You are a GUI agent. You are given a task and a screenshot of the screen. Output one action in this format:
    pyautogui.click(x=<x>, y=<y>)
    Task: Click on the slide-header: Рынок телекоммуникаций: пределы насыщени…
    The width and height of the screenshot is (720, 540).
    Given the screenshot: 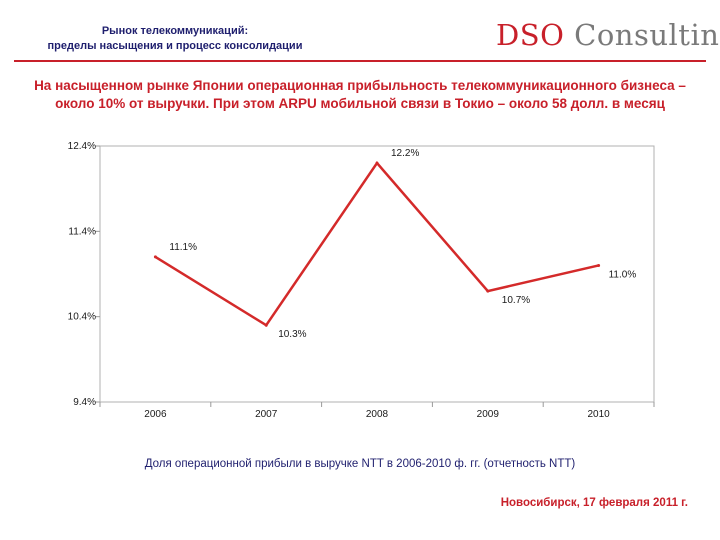 What is the action you would take?
    pyautogui.click(x=175, y=39)
    